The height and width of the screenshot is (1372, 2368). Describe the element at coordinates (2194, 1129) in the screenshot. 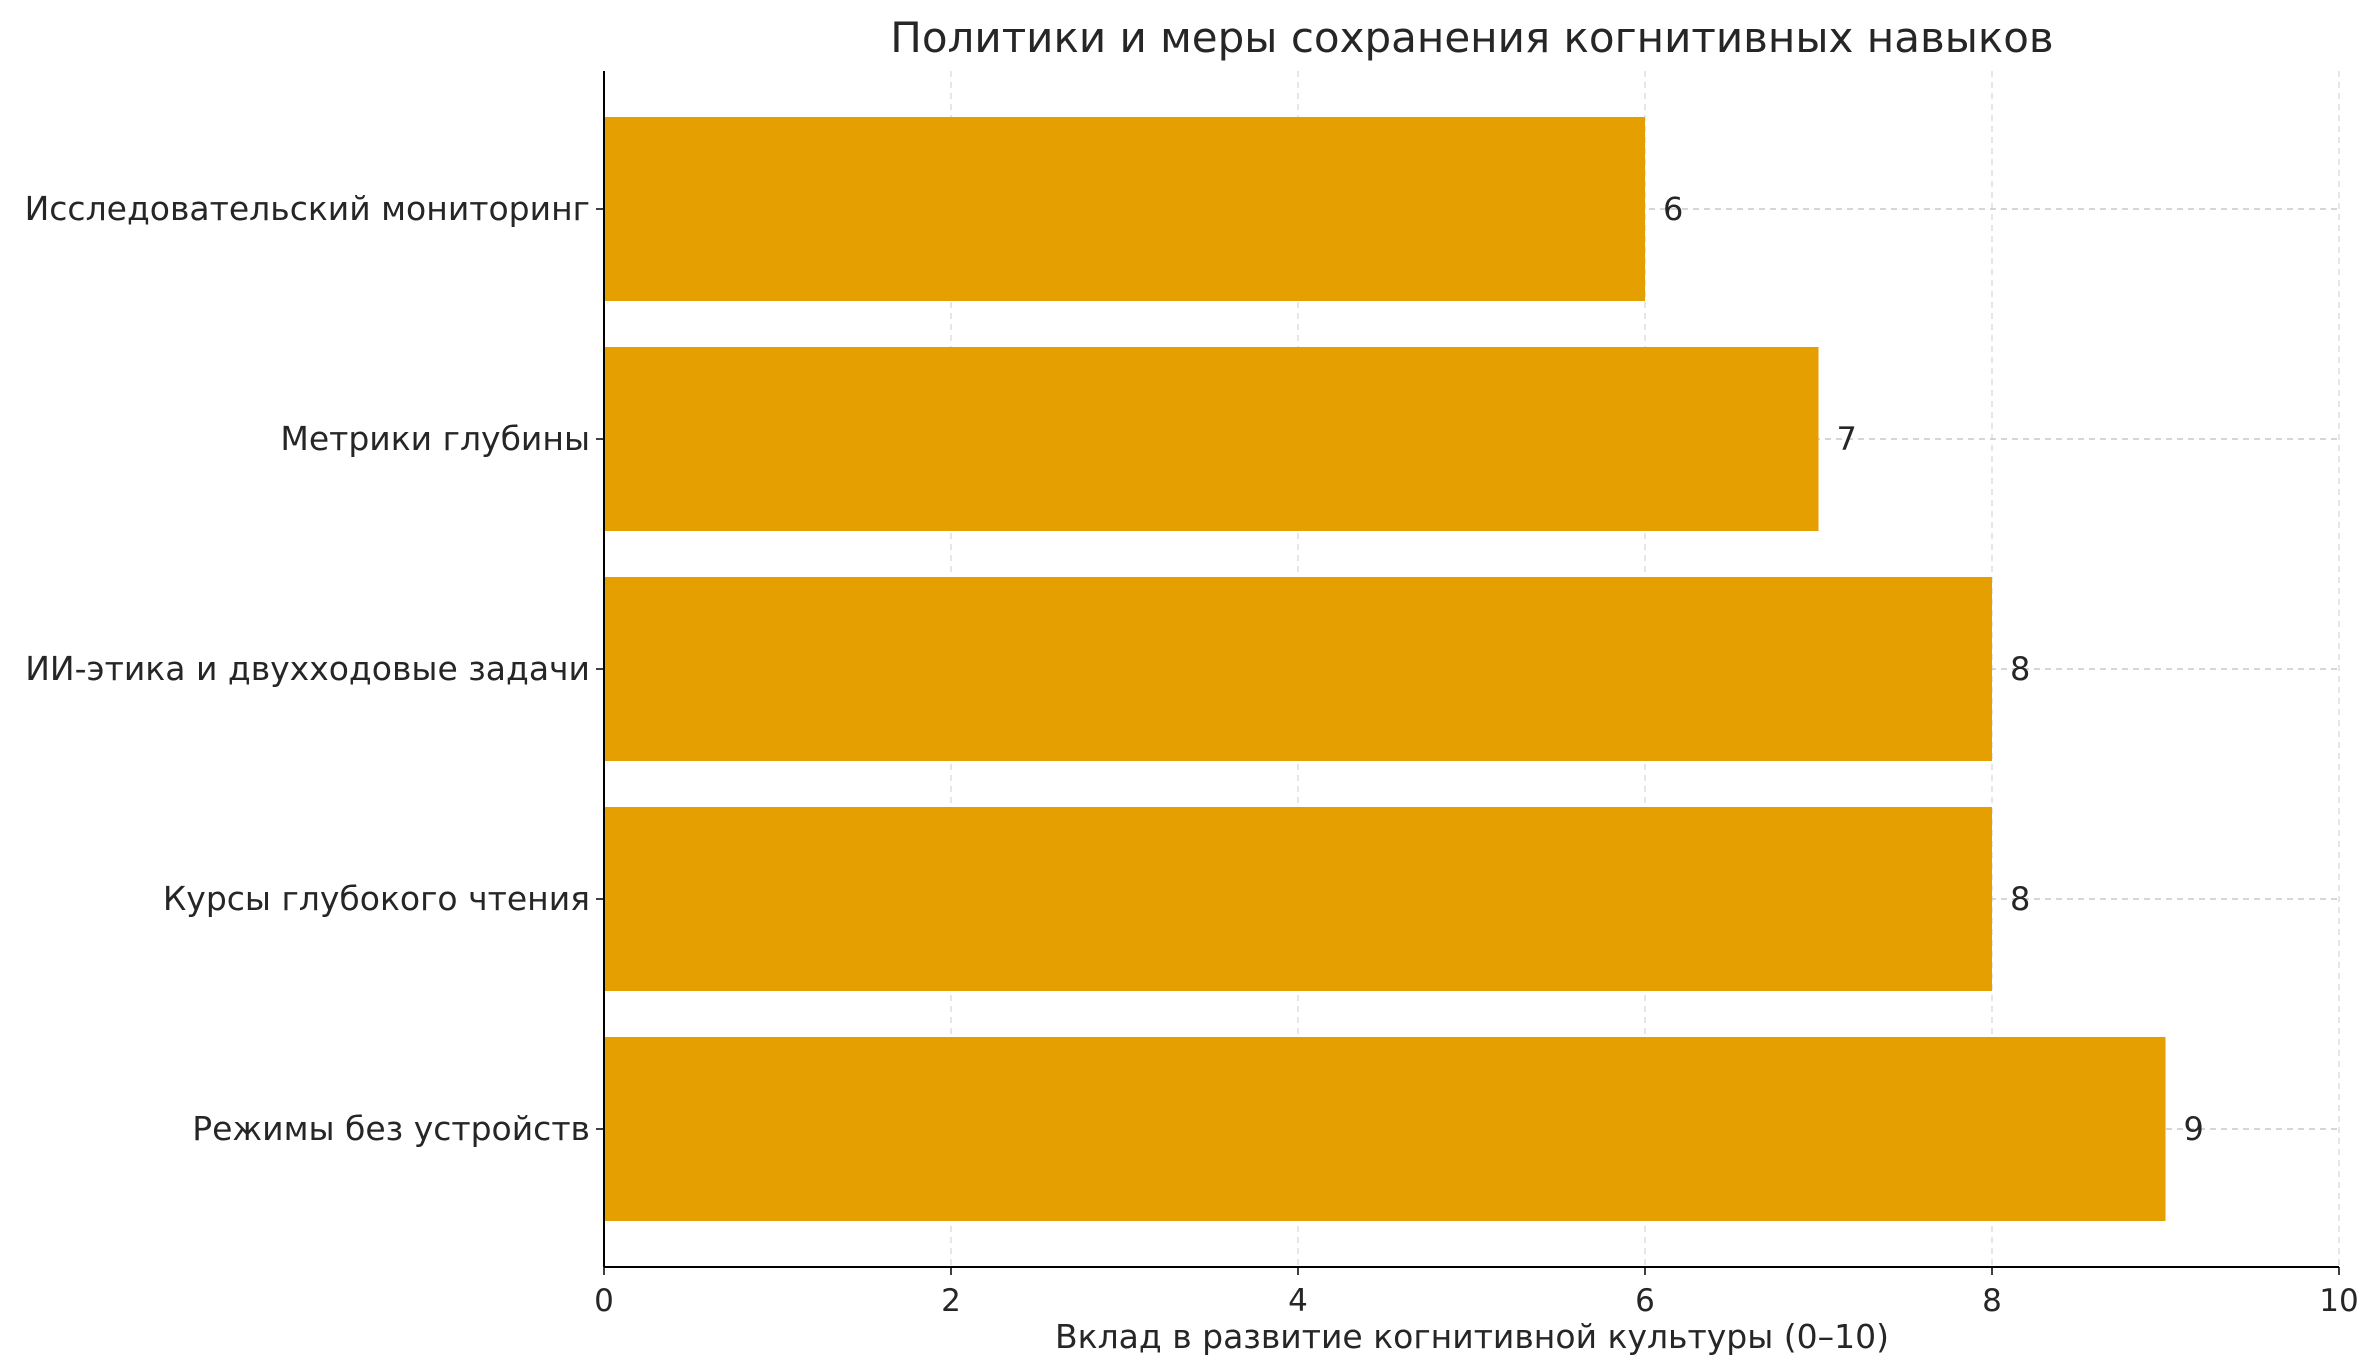

I see `data-label: 9` at that location.